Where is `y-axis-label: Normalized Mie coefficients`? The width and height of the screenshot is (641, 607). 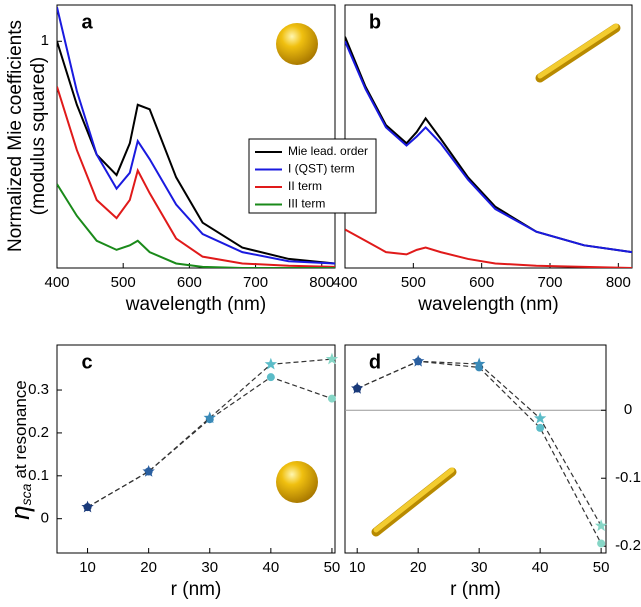
y-axis-label: Normalized Mie coefficients is located at coordinates (15, 136).